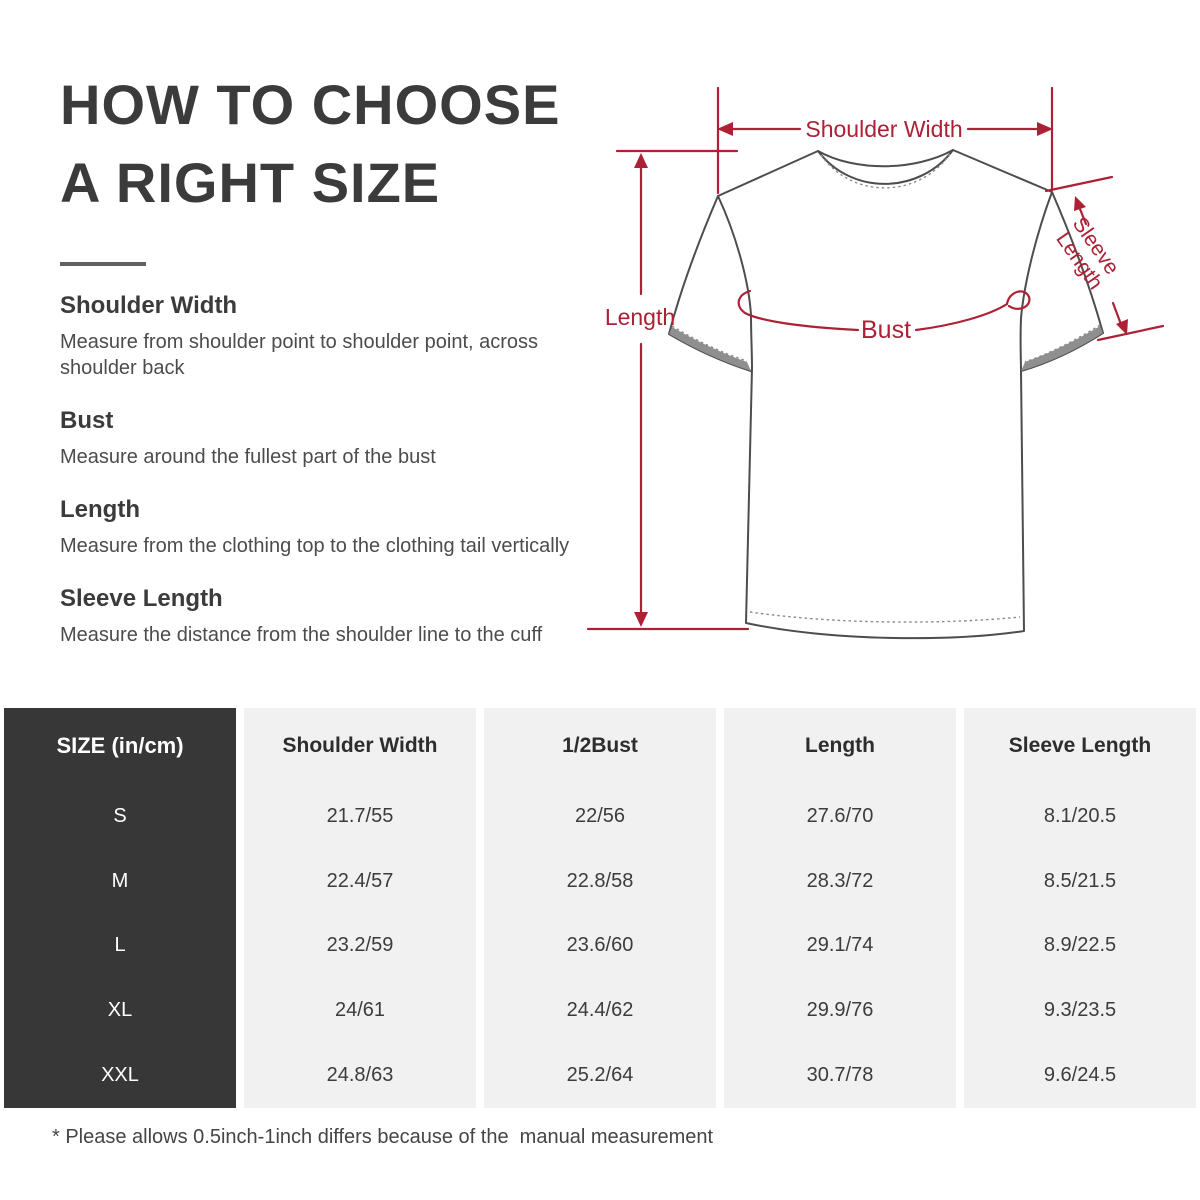  I want to click on value-cell: 22.8/58, so click(600, 880).